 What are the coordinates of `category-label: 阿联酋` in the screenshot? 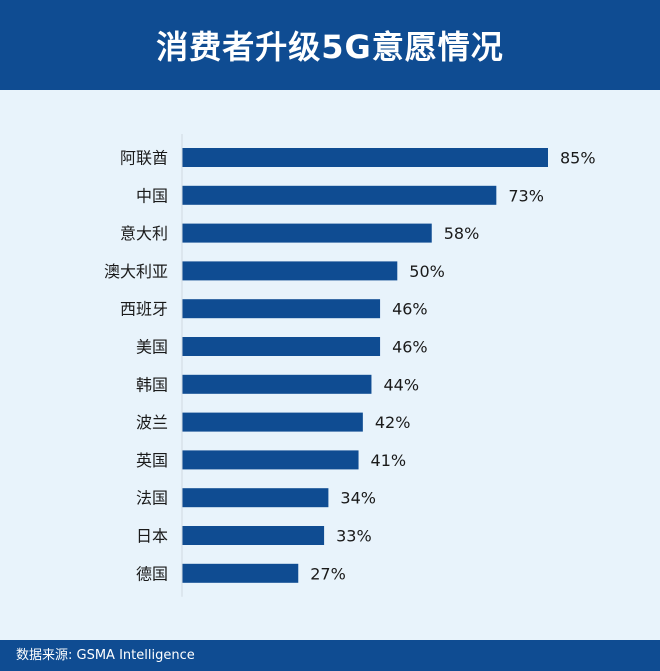 It's located at (144, 158).